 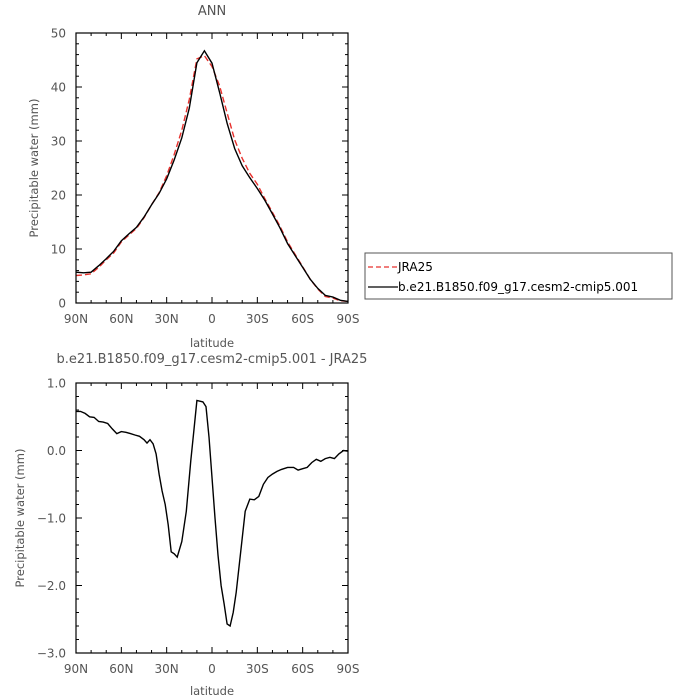 I want to click on y-tick-label: 20, so click(x=58, y=196).